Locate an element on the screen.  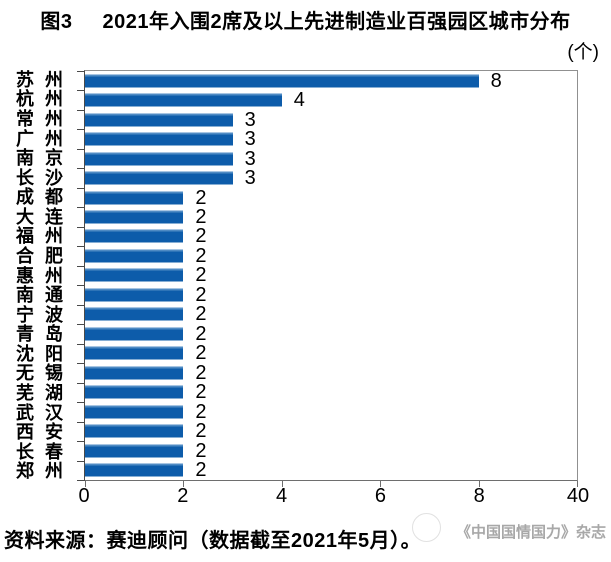
source-note: 资料来源：赛迪顾问（数据截至2021年5月）。 is located at coordinates (213, 541).